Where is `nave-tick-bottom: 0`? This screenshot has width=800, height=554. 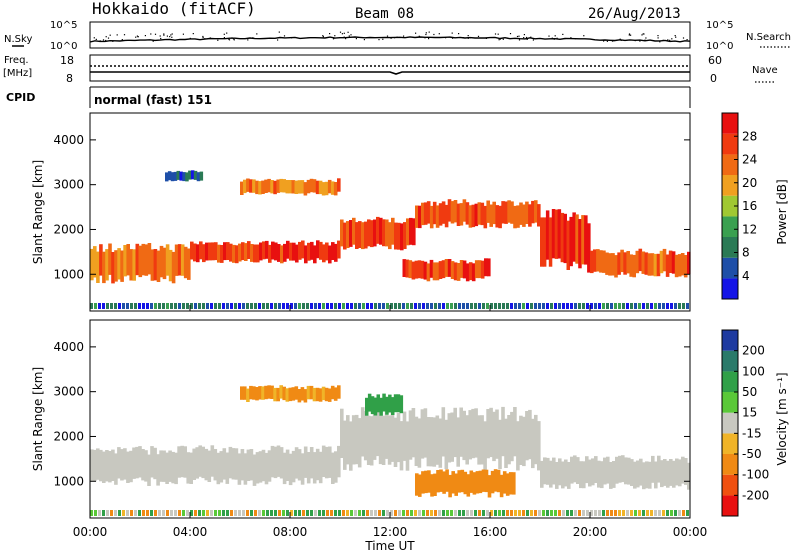
nave-tick-bottom: 0 is located at coordinates (713, 78).